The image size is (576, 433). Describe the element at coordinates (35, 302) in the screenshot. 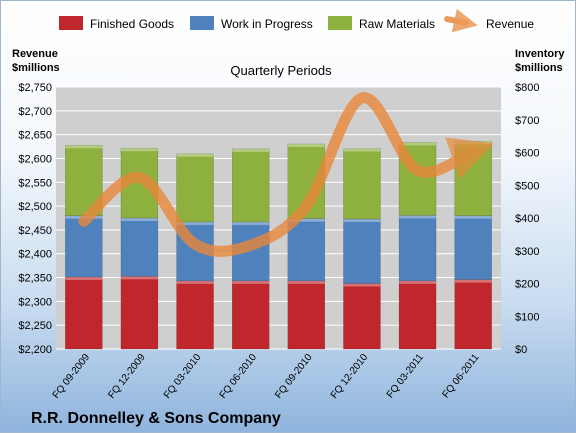

I see `left-tick-label: $2,300` at that location.